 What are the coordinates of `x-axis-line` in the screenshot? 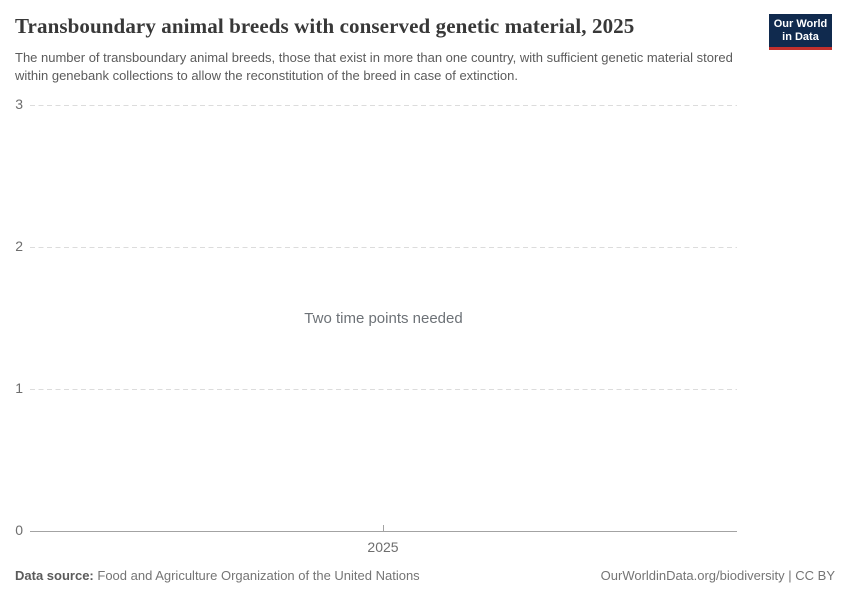 It's located at (383, 531).